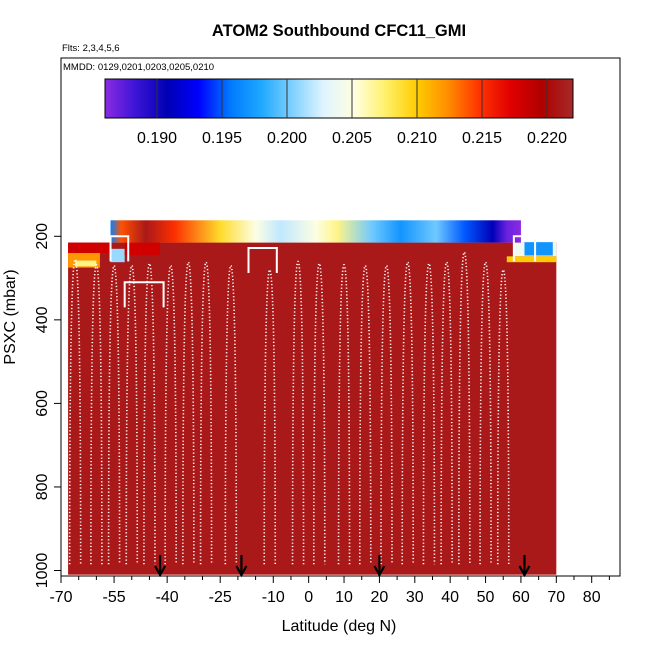 The image size is (650, 650). I want to click on x-axis-label: Latitude (deg N), so click(339, 626).